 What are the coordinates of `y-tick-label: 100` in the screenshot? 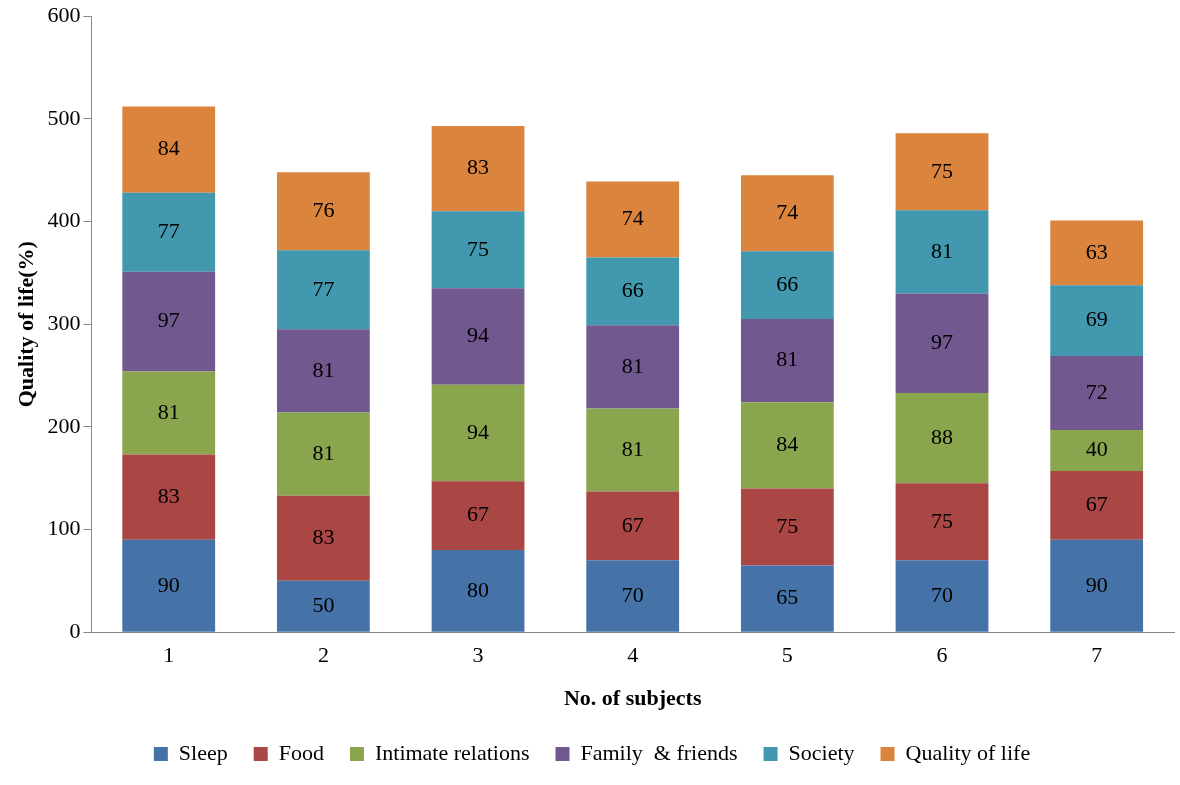 It's located at (64, 528).